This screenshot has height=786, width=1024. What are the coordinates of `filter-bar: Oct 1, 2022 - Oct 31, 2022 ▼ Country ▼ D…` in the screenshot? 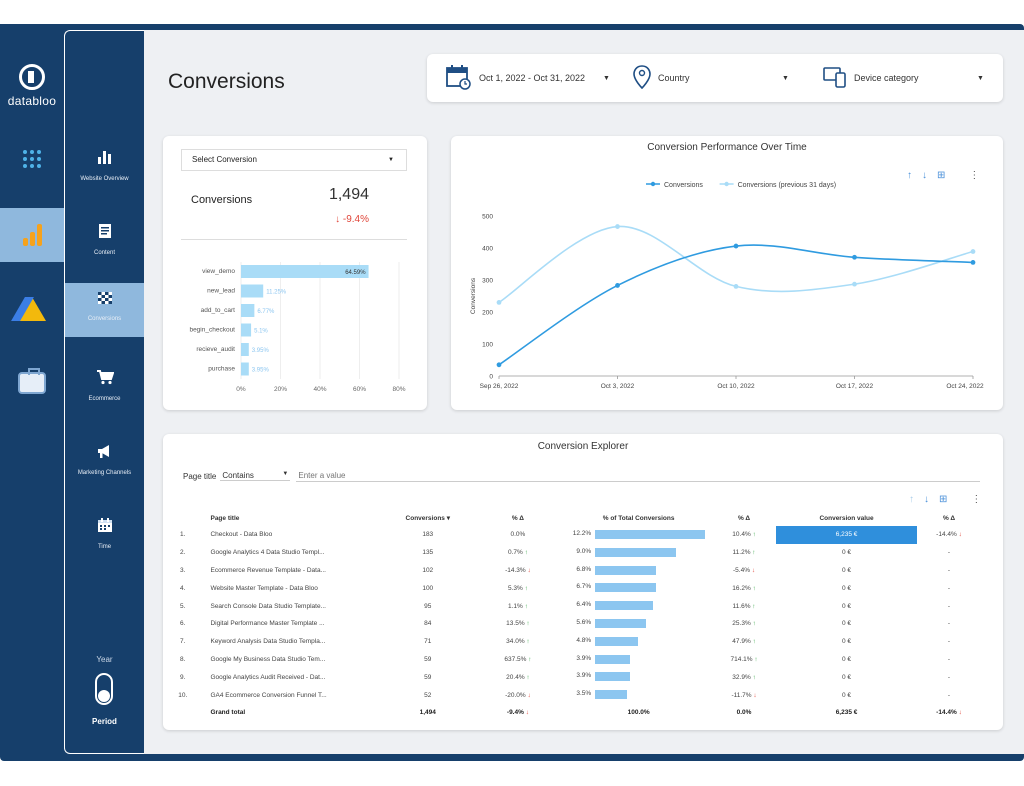 It's located at (715, 78).